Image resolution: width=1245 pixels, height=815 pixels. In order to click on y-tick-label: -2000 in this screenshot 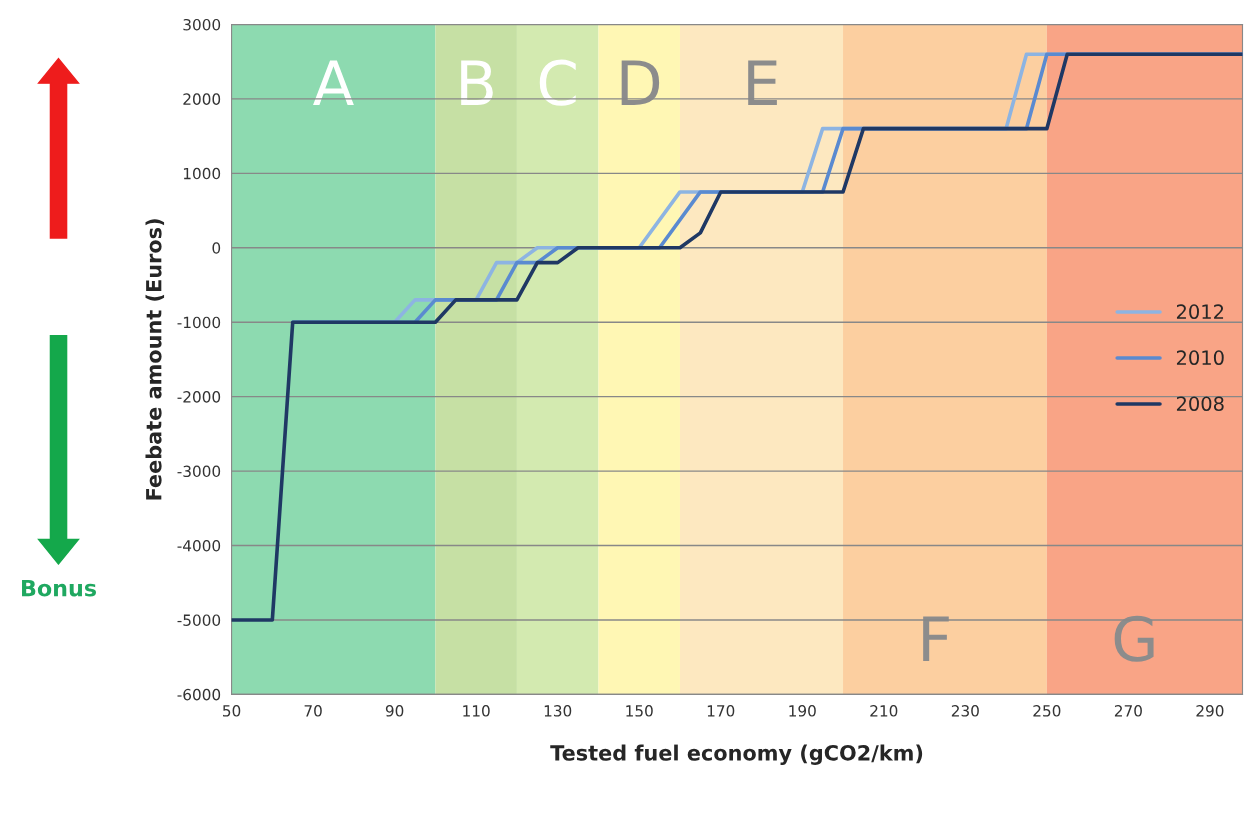, I will do `click(199, 397)`.